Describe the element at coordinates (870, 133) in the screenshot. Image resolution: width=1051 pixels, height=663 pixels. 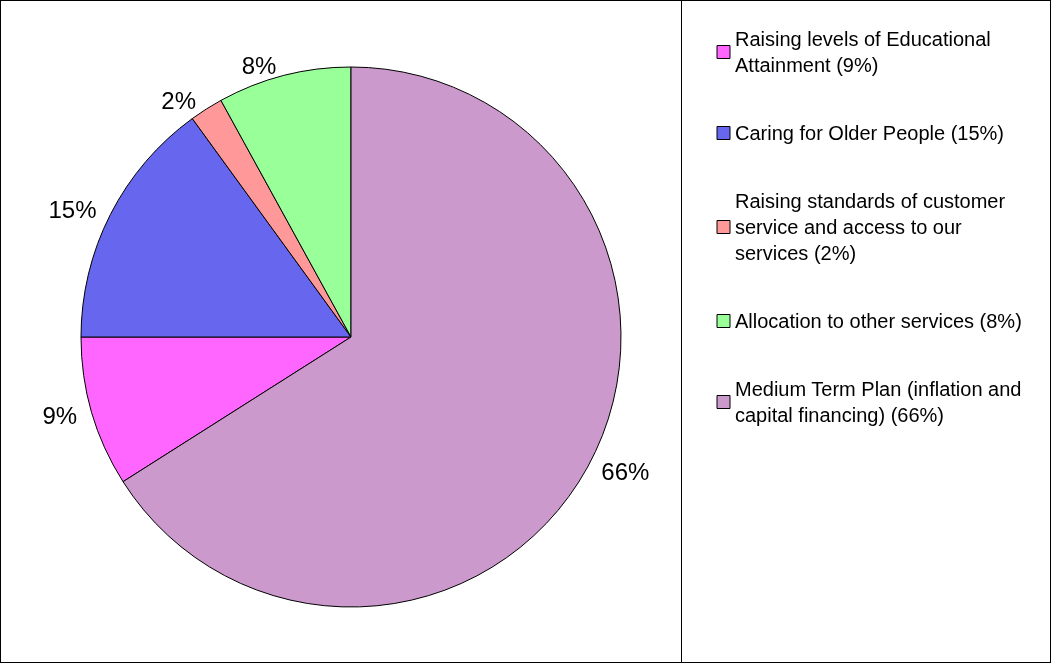
I see `legend-label: Caring for Older People (15%)` at that location.